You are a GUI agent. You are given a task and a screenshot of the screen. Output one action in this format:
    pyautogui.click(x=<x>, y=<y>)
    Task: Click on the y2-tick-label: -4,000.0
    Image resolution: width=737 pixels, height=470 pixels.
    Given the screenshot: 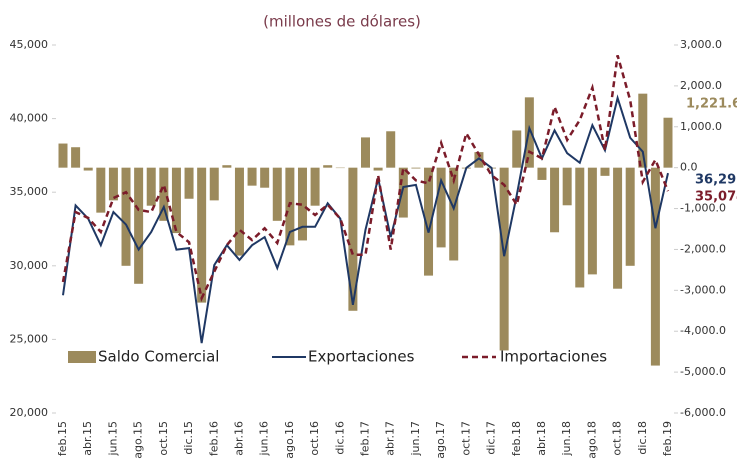 What is the action you would take?
    pyautogui.click(x=703, y=330)
    